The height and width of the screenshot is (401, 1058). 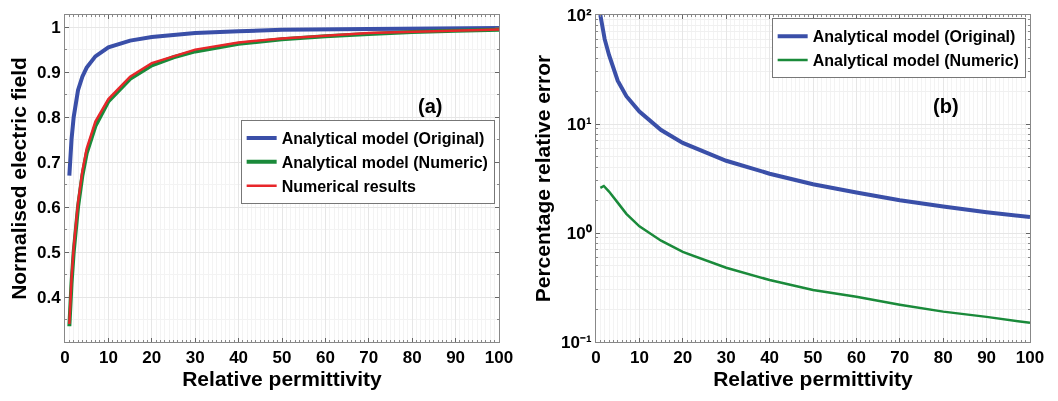 What do you see at coordinates (543, 178) in the screenshot?
I see `y-axis-title: Percentage relative error` at bounding box center [543, 178].